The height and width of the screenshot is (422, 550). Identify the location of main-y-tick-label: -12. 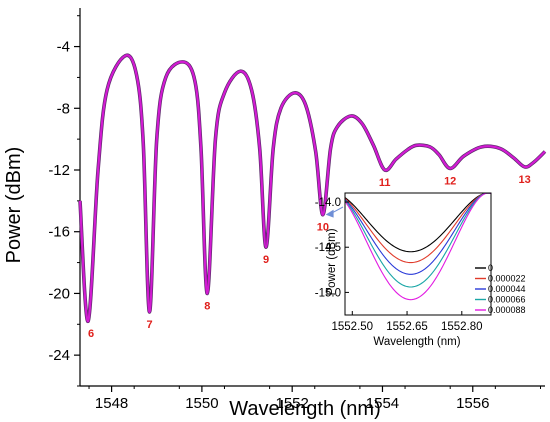
(59, 170).